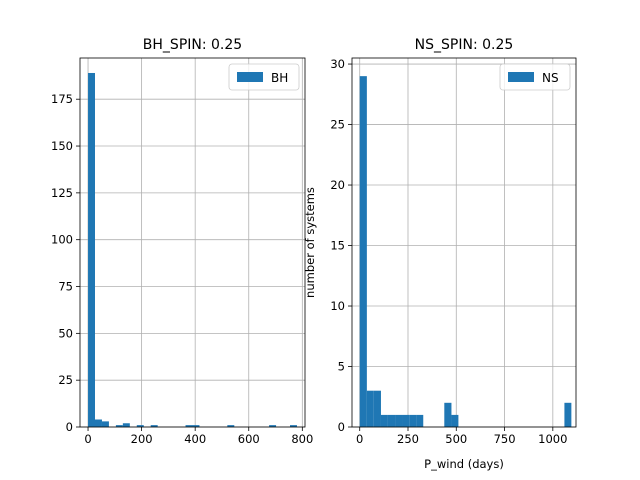 Image resolution: width=640 pixels, height=480 pixels. Describe the element at coordinates (142, 439) in the screenshot. I see `x-tick-label: 200` at that location.